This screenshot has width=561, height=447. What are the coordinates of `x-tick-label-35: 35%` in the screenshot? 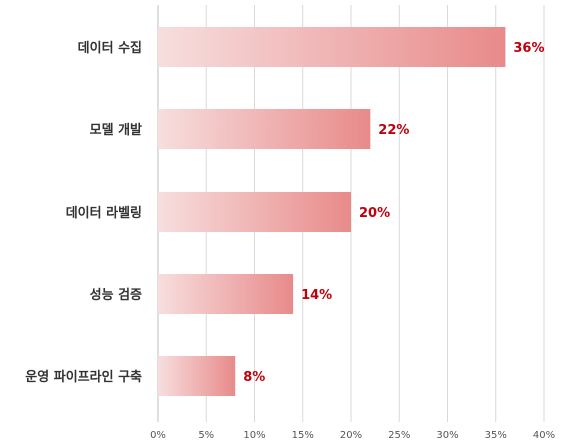 It's located at (496, 435).